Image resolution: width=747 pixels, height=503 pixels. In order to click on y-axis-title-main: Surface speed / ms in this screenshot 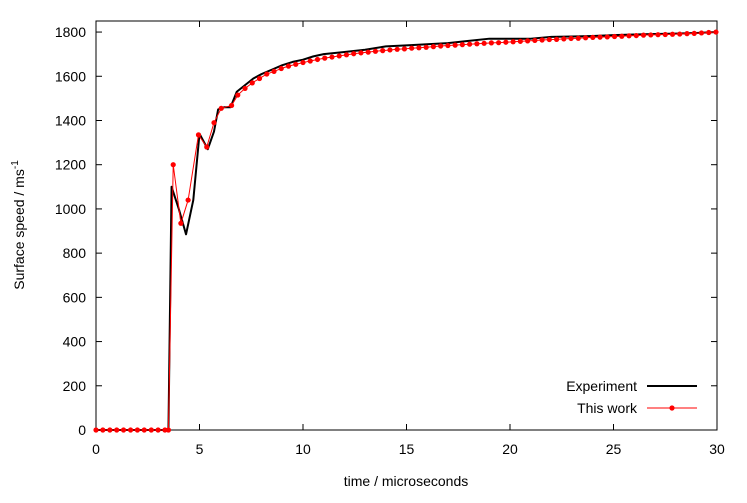, I will do `click(19, 229)`.